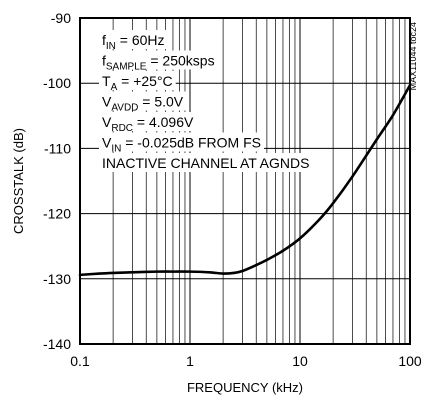  Describe the element at coordinates (300, 361) in the screenshot. I see `x-tick-label: 10` at that location.